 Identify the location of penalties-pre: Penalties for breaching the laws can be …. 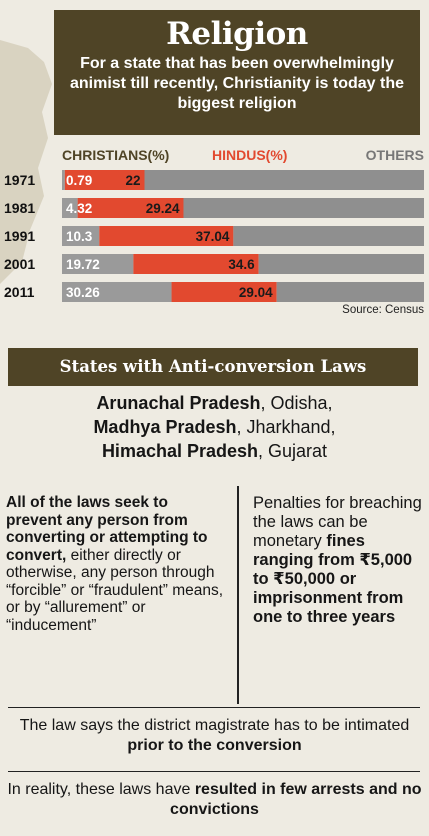
(337, 522).